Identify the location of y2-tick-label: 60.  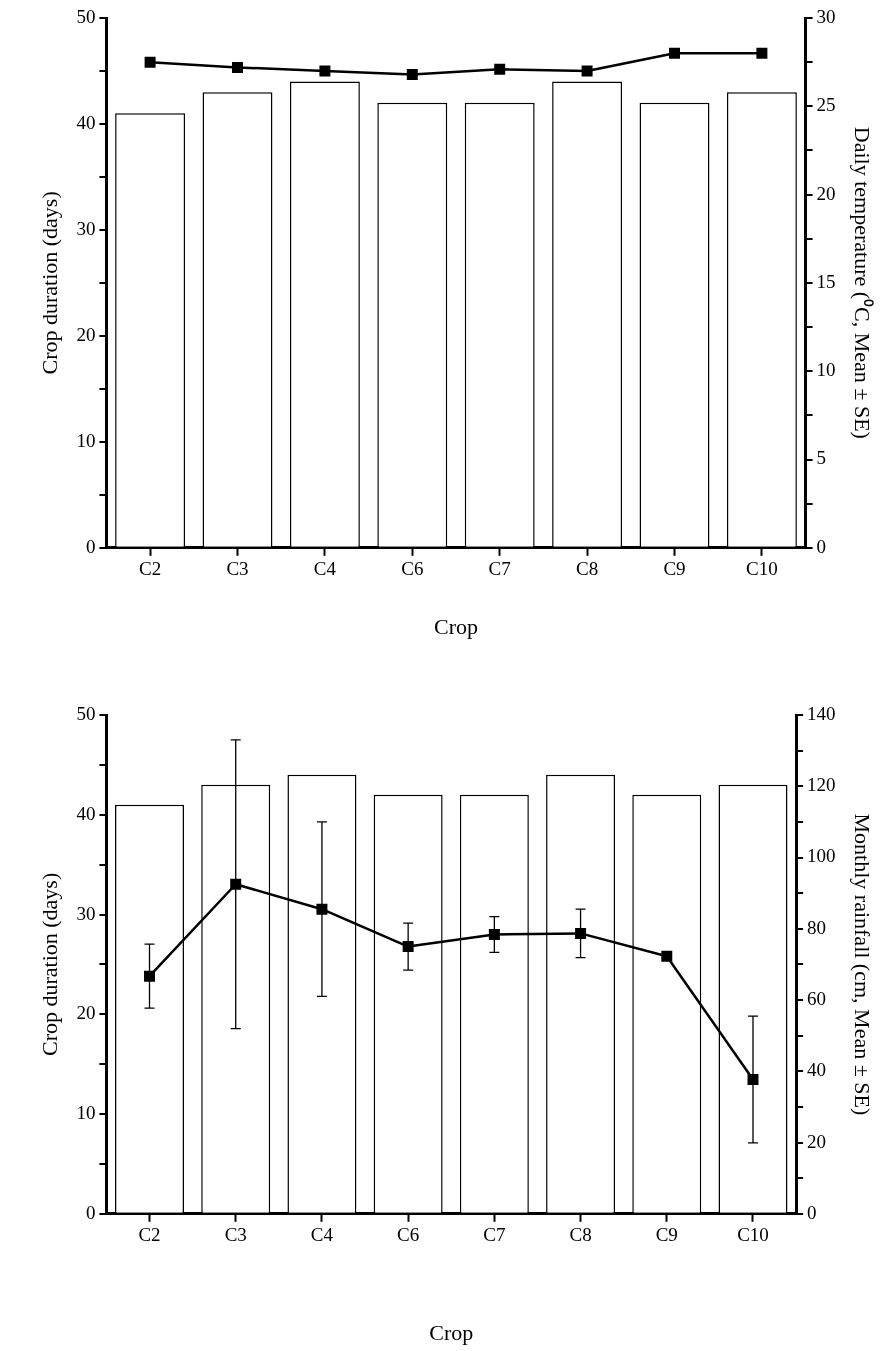
(817, 999).